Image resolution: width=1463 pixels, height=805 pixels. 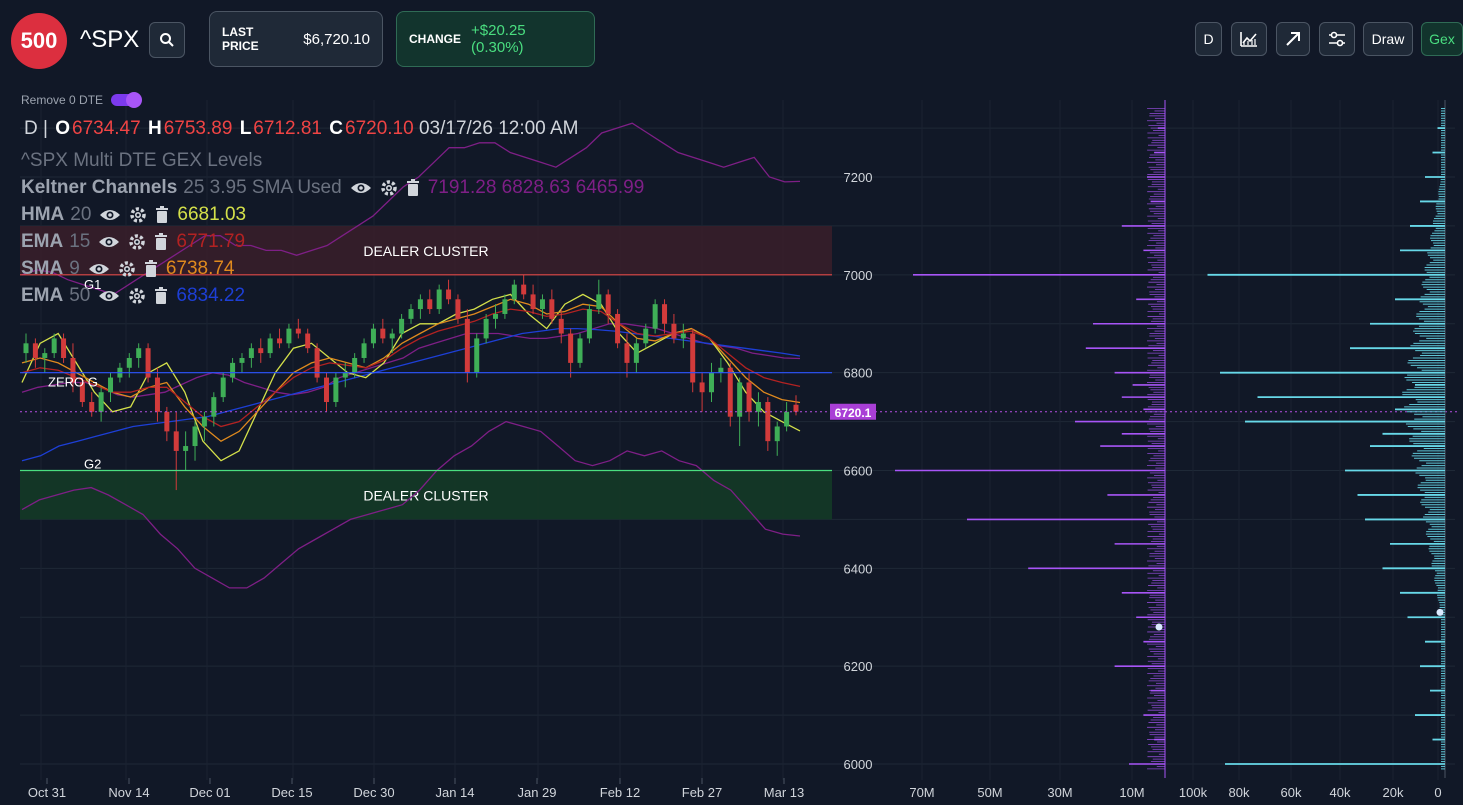 I want to click on draw-button: Draw, so click(x=1388, y=39).